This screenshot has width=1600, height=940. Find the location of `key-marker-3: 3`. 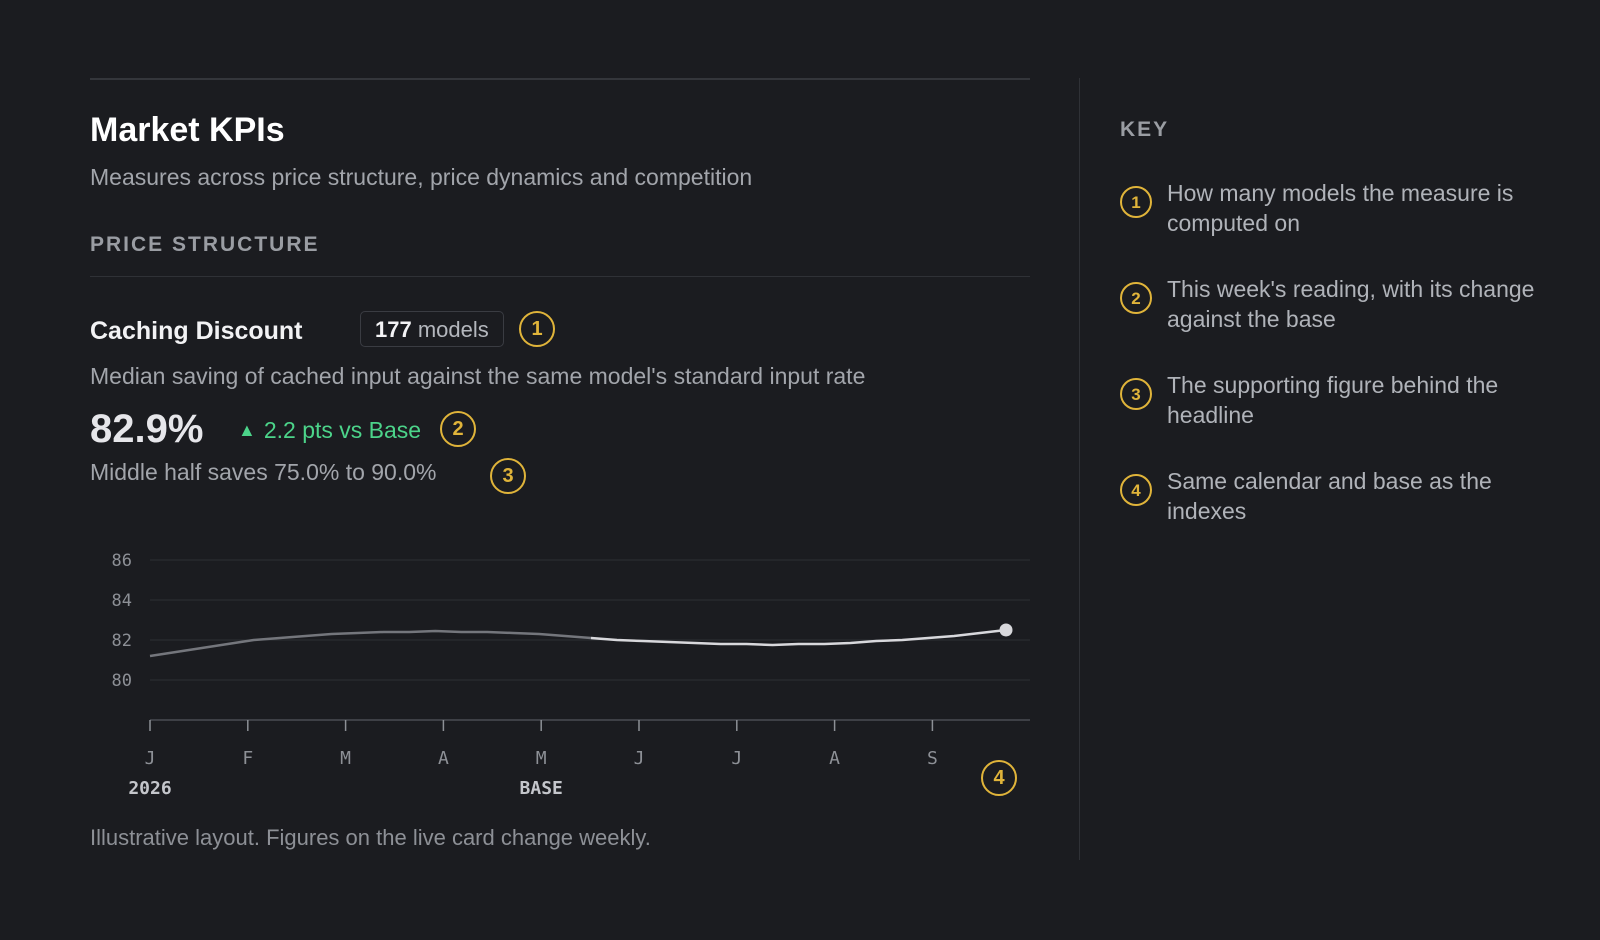

key-marker-3: 3 is located at coordinates (1136, 394).